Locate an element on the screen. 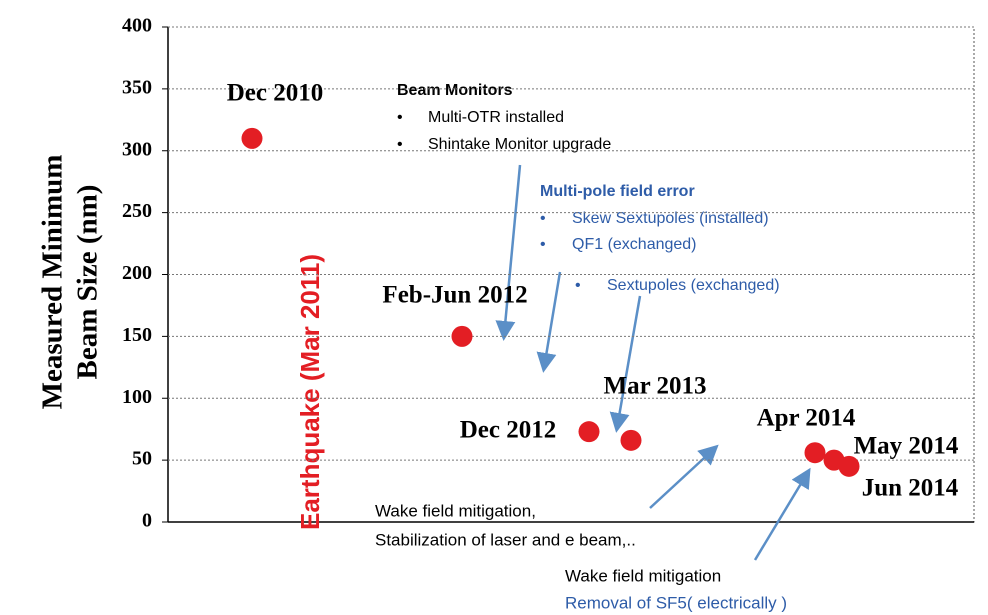 The image size is (988, 615). annotation: Wake field mitigation, is located at coordinates (455, 510).